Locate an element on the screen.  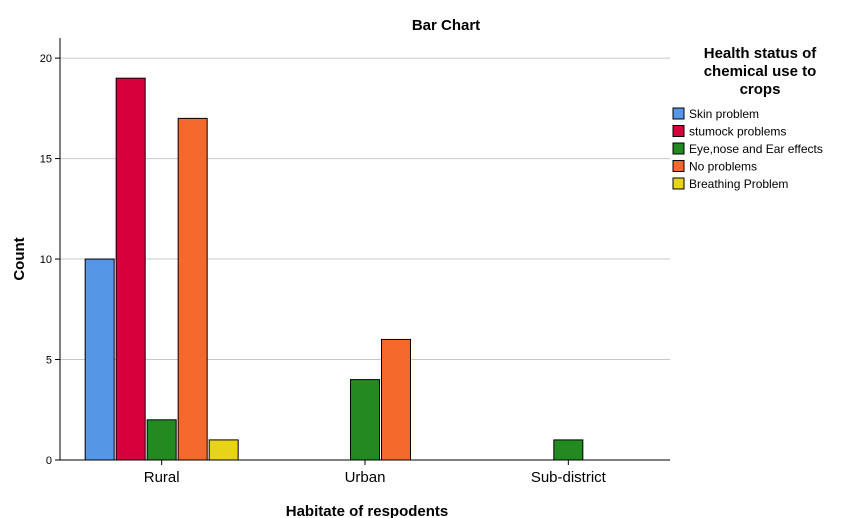
legend-title-line-3: crops is located at coordinates (760, 89).